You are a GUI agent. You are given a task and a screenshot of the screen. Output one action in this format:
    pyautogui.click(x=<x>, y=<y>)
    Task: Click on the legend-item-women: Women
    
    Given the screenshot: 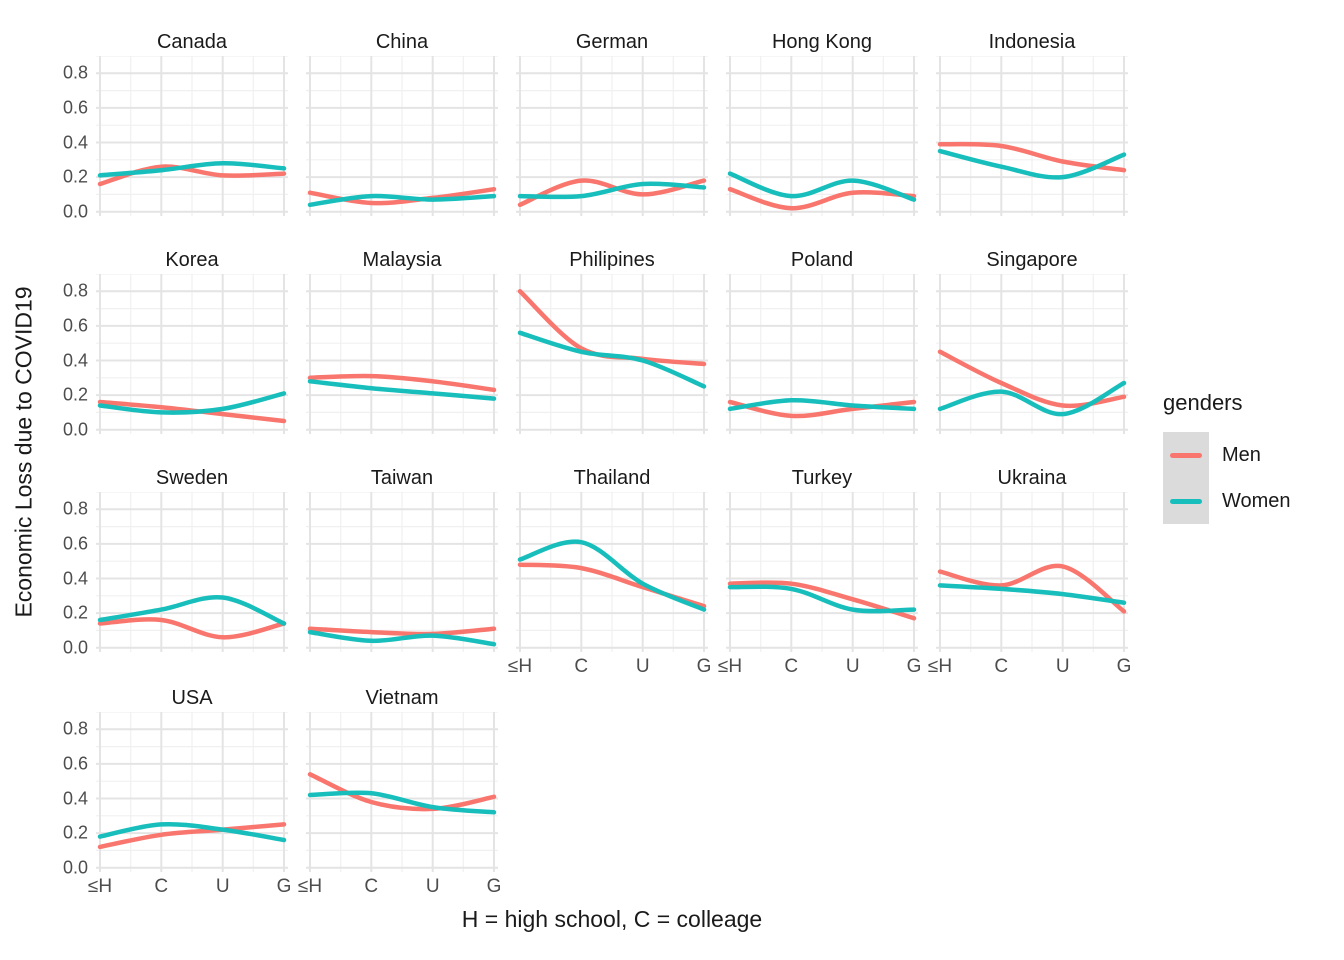 What is the action you would take?
    pyautogui.click(x=1227, y=501)
    